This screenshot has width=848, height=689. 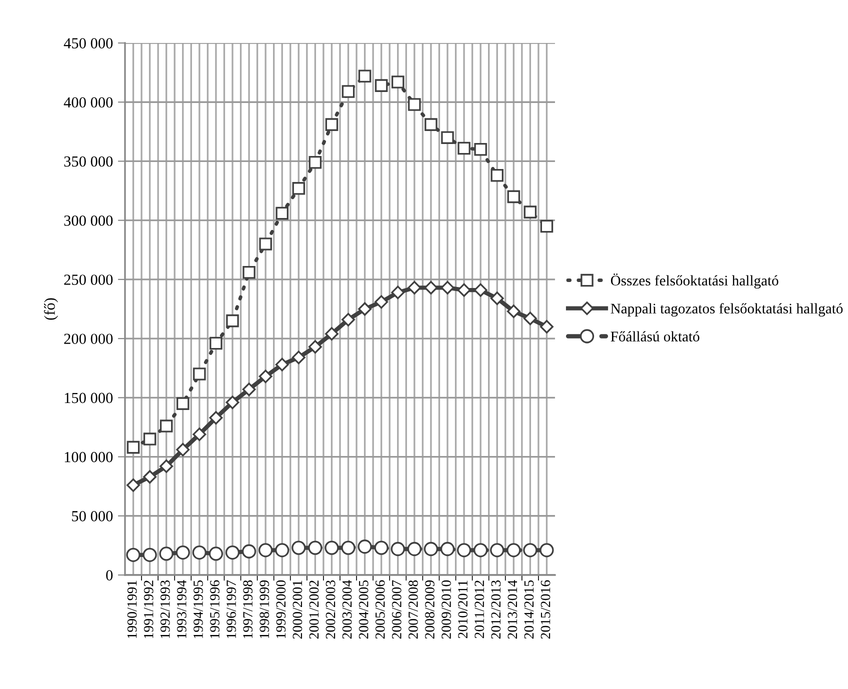 What do you see at coordinates (513, 609) in the screenshot?
I see `x-tick-label: 2013/2014` at bounding box center [513, 609].